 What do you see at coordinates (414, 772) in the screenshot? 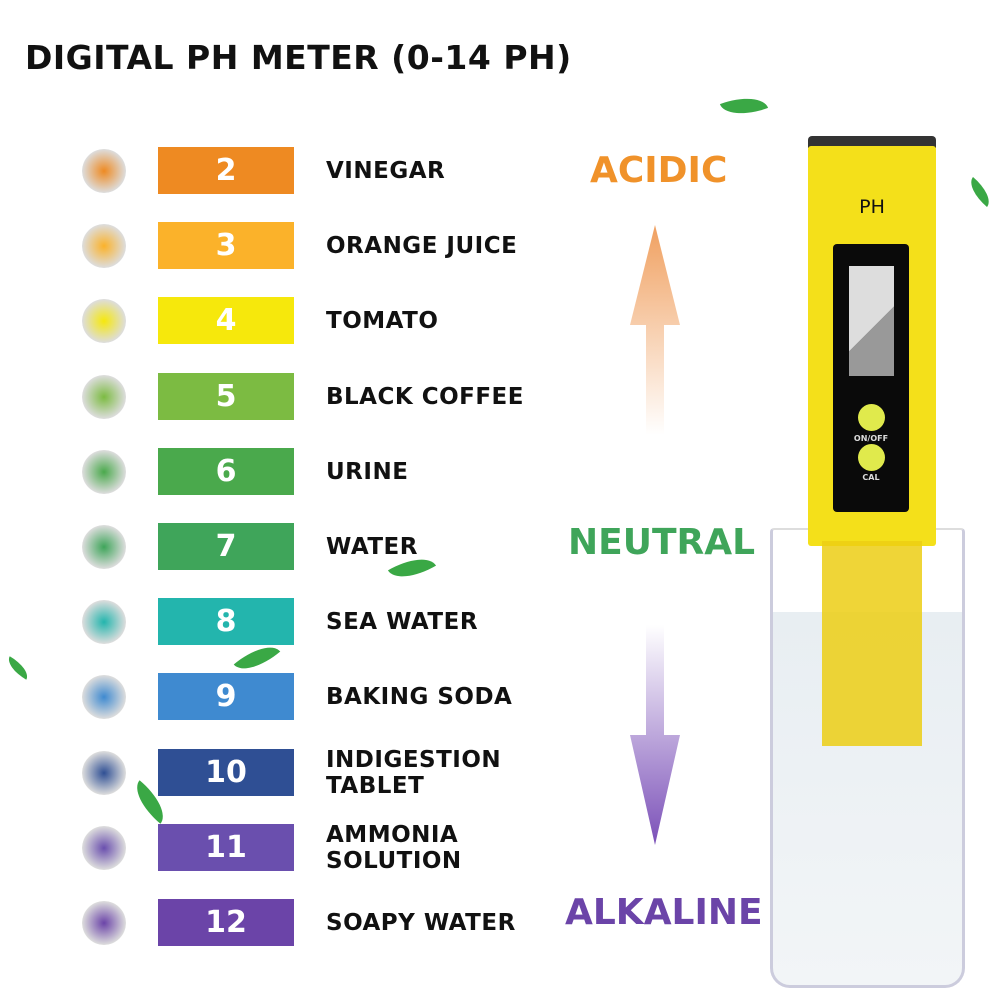
I see `substance-label: INDIGESTION TABLET` at bounding box center [414, 772].